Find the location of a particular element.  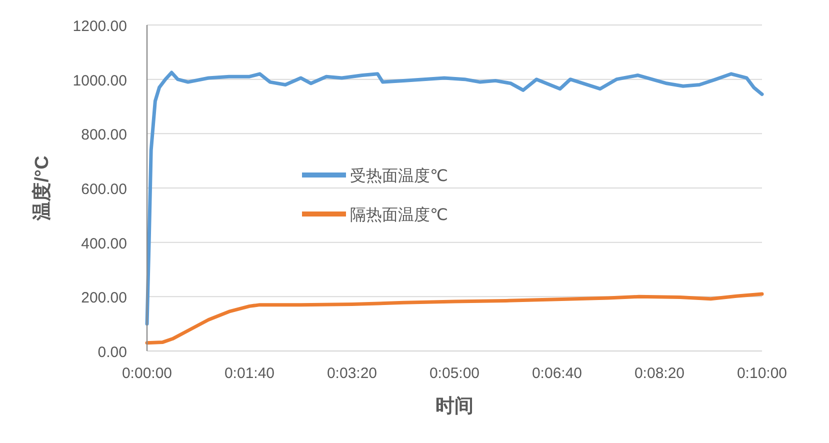

y-tick-label: 400.00 is located at coordinates (104, 243).